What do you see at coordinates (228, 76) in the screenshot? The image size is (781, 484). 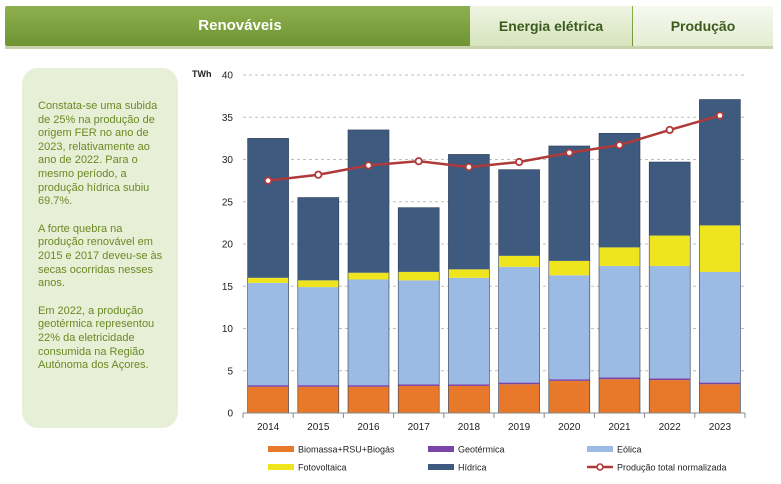 I see `y-tick-label: 40` at bounding box center [228, 76].